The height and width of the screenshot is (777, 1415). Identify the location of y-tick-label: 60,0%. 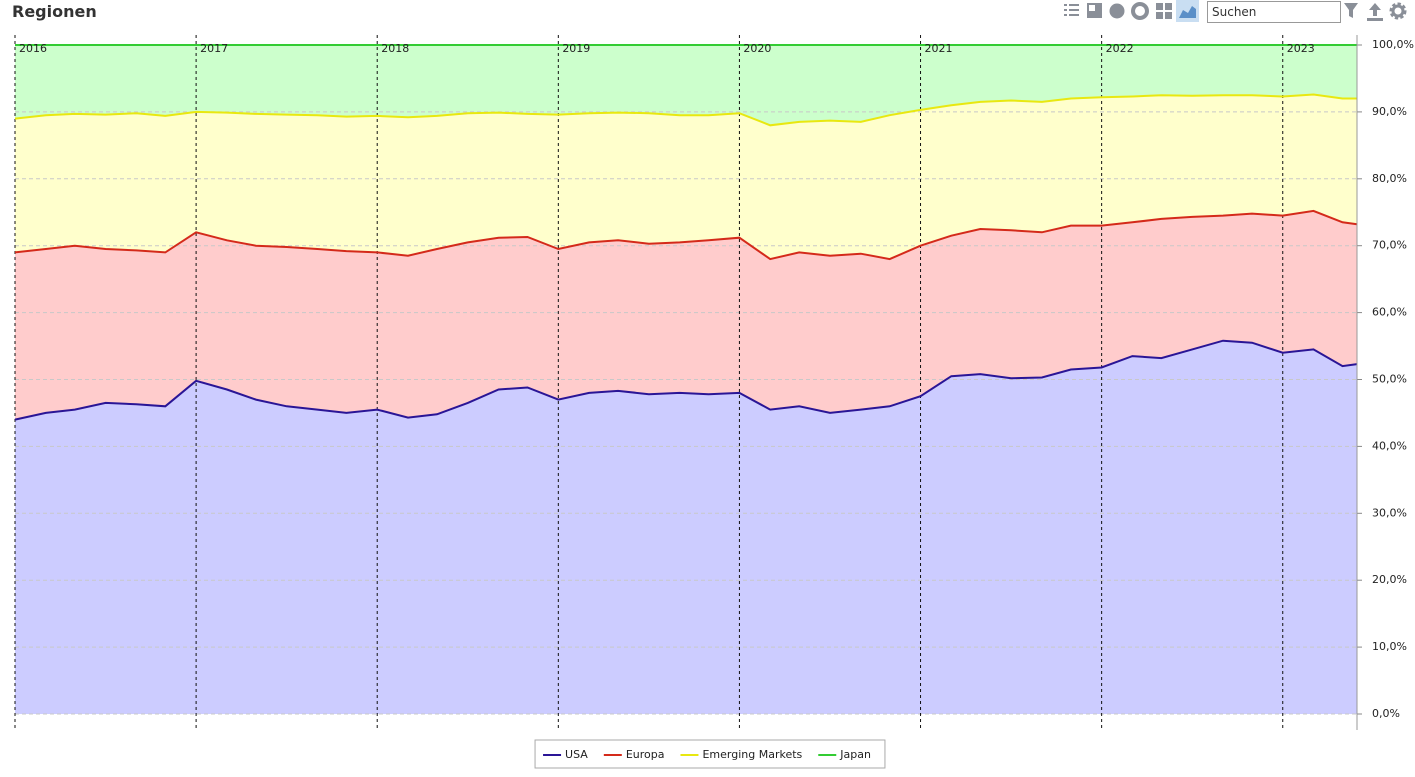
(1389, 312).